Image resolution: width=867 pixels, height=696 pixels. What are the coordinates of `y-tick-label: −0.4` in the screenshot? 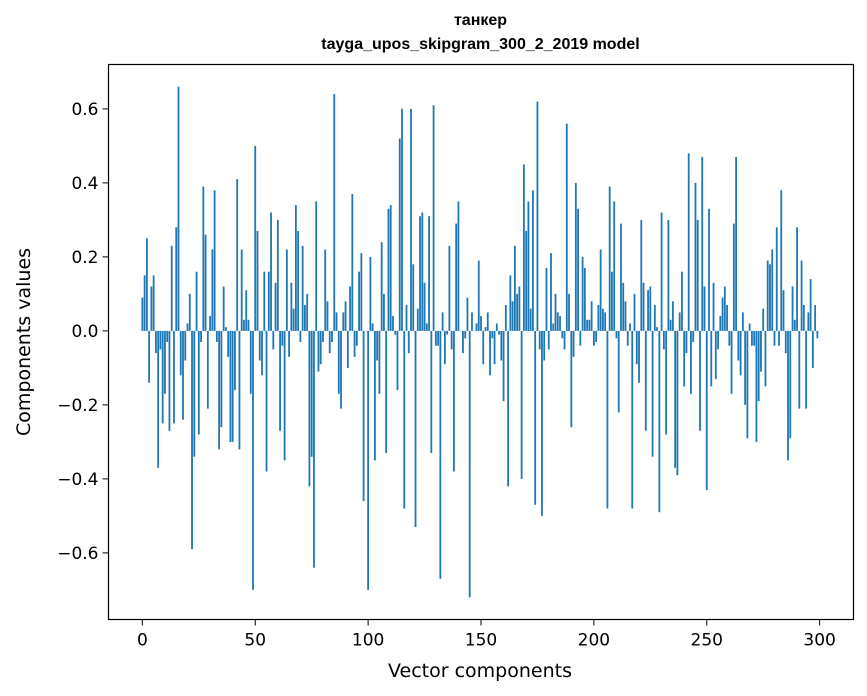 It's located at (77, 480).